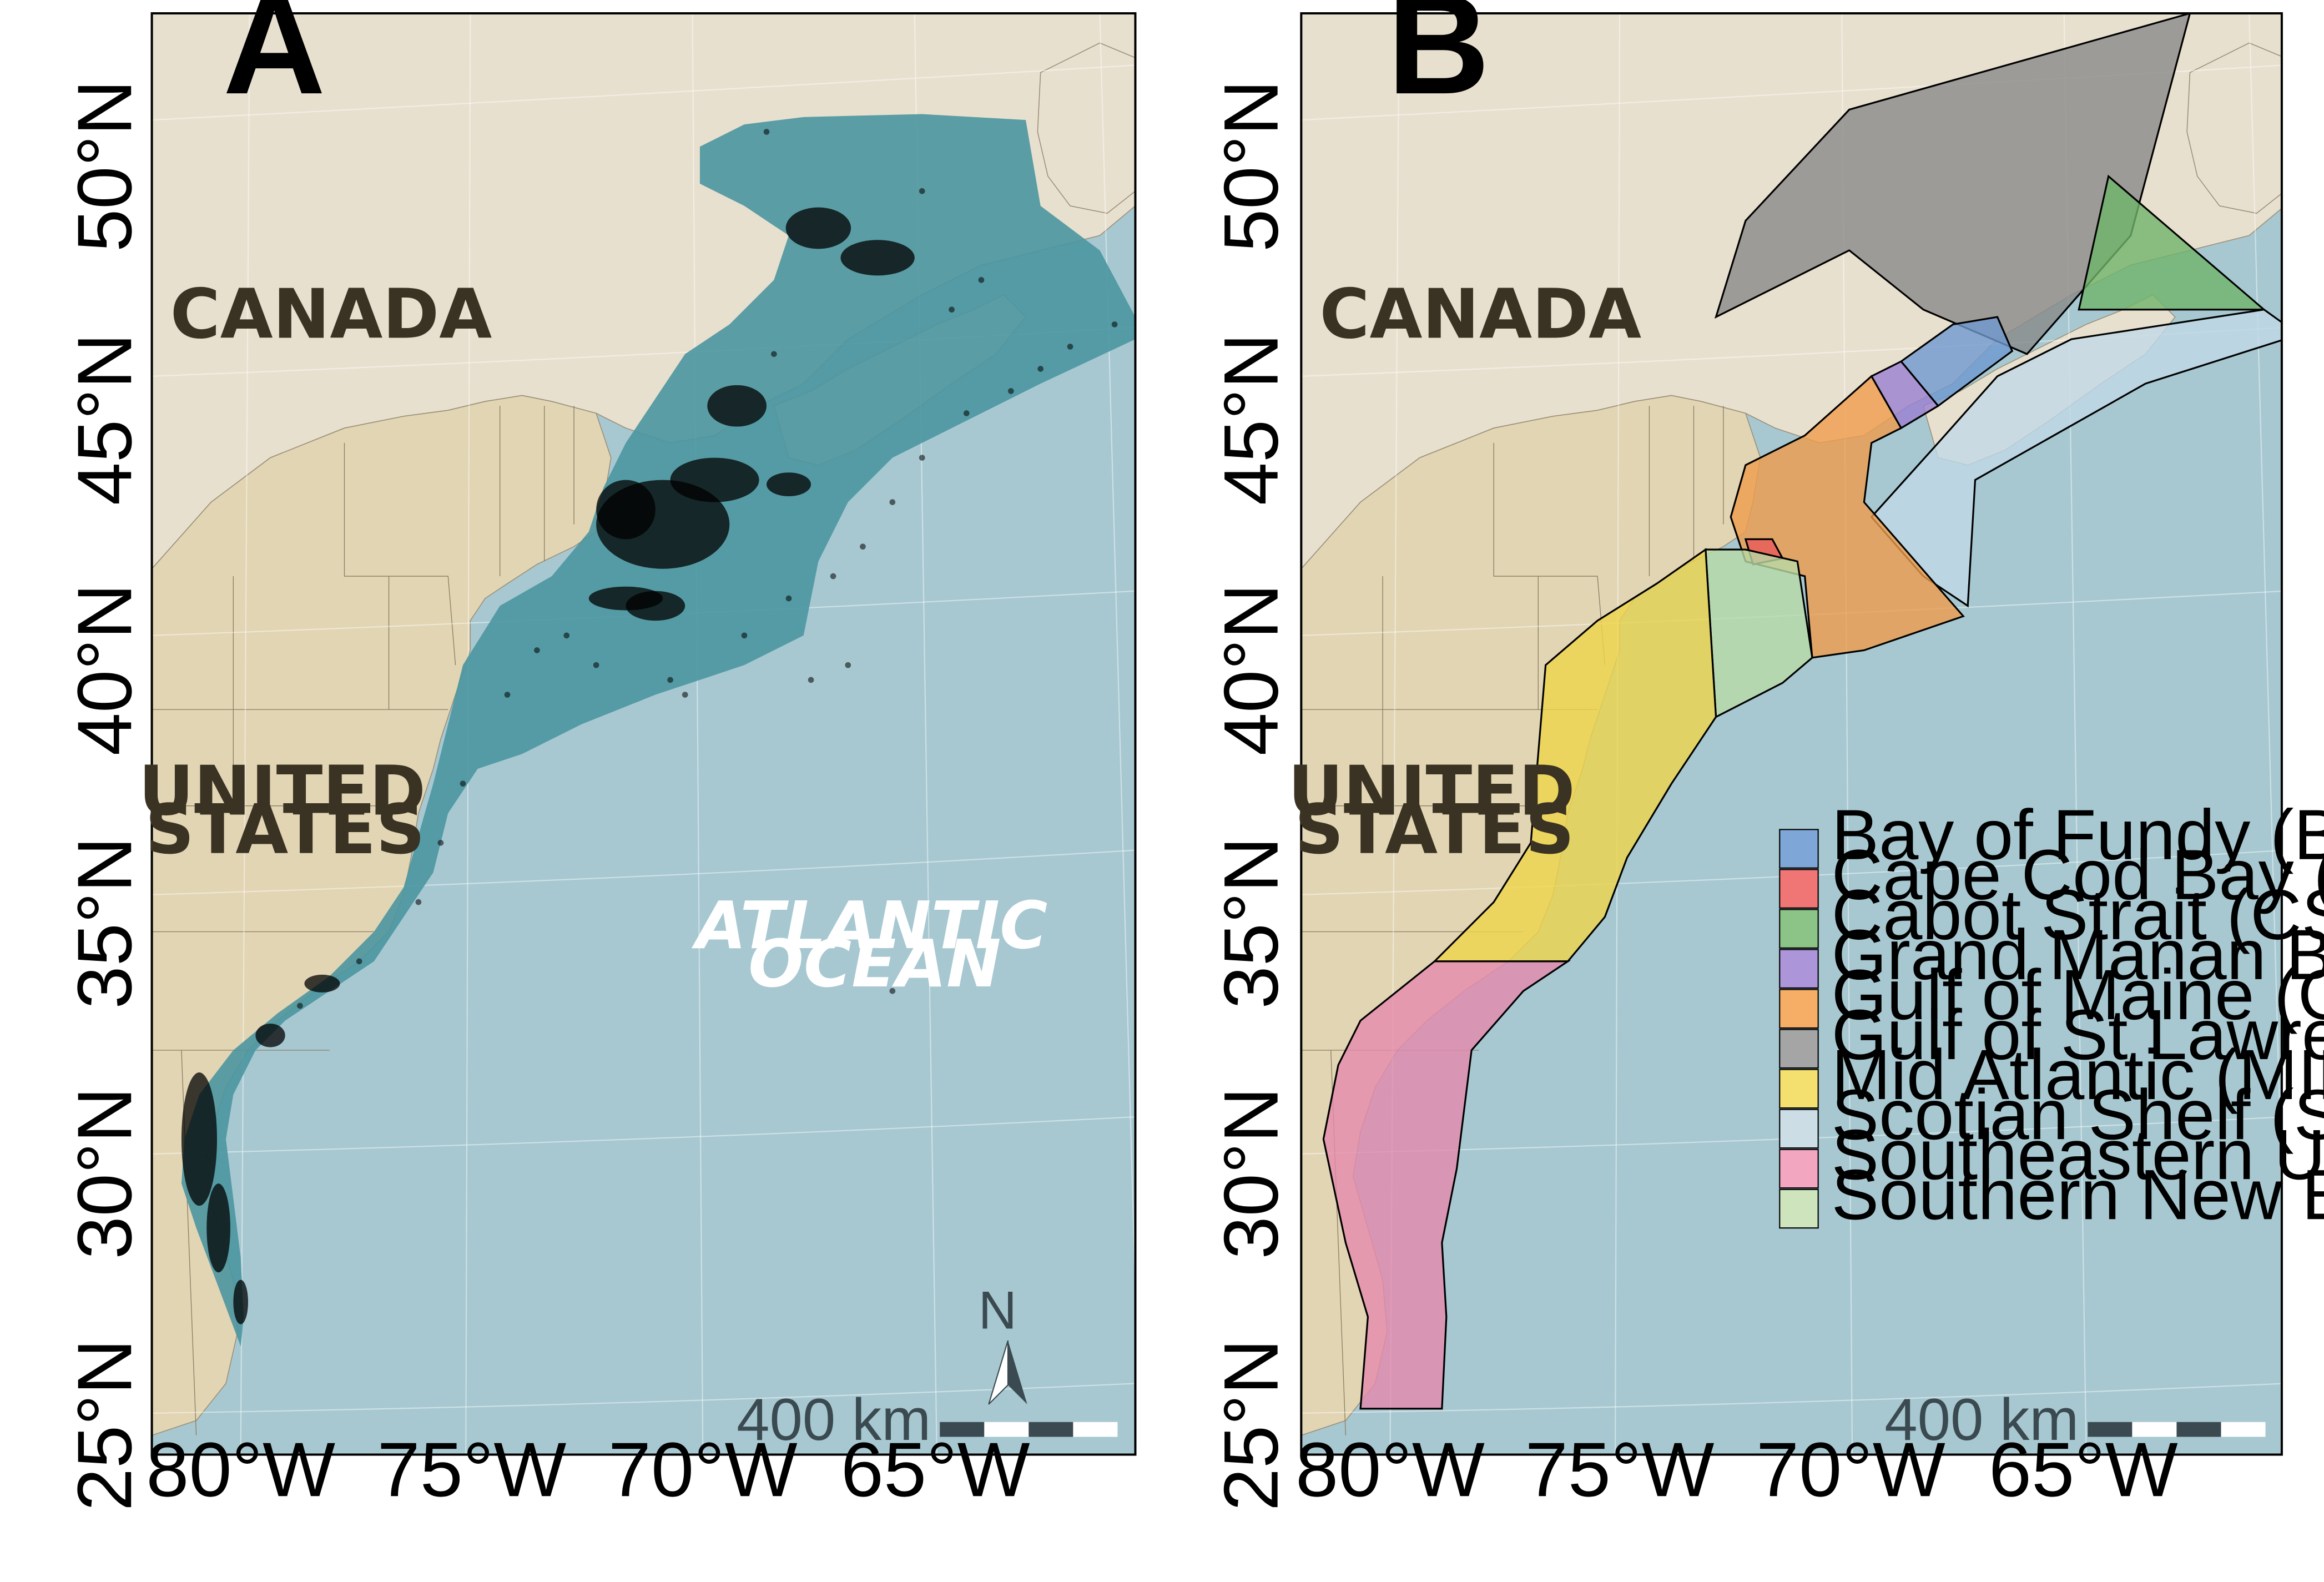  What do you see at coordinates (1251, 669) in the screenshot?
I see `b-lat-tick-2: 40°N` at bounding box center [1251, 669].